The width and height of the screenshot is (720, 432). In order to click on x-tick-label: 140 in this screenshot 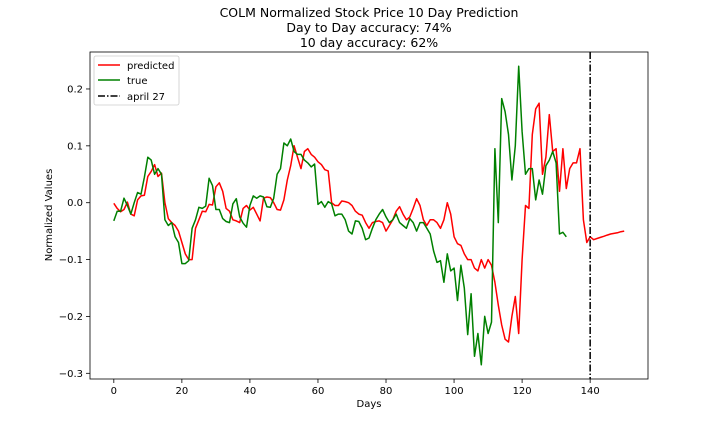, I will do `click(590, 391)`.